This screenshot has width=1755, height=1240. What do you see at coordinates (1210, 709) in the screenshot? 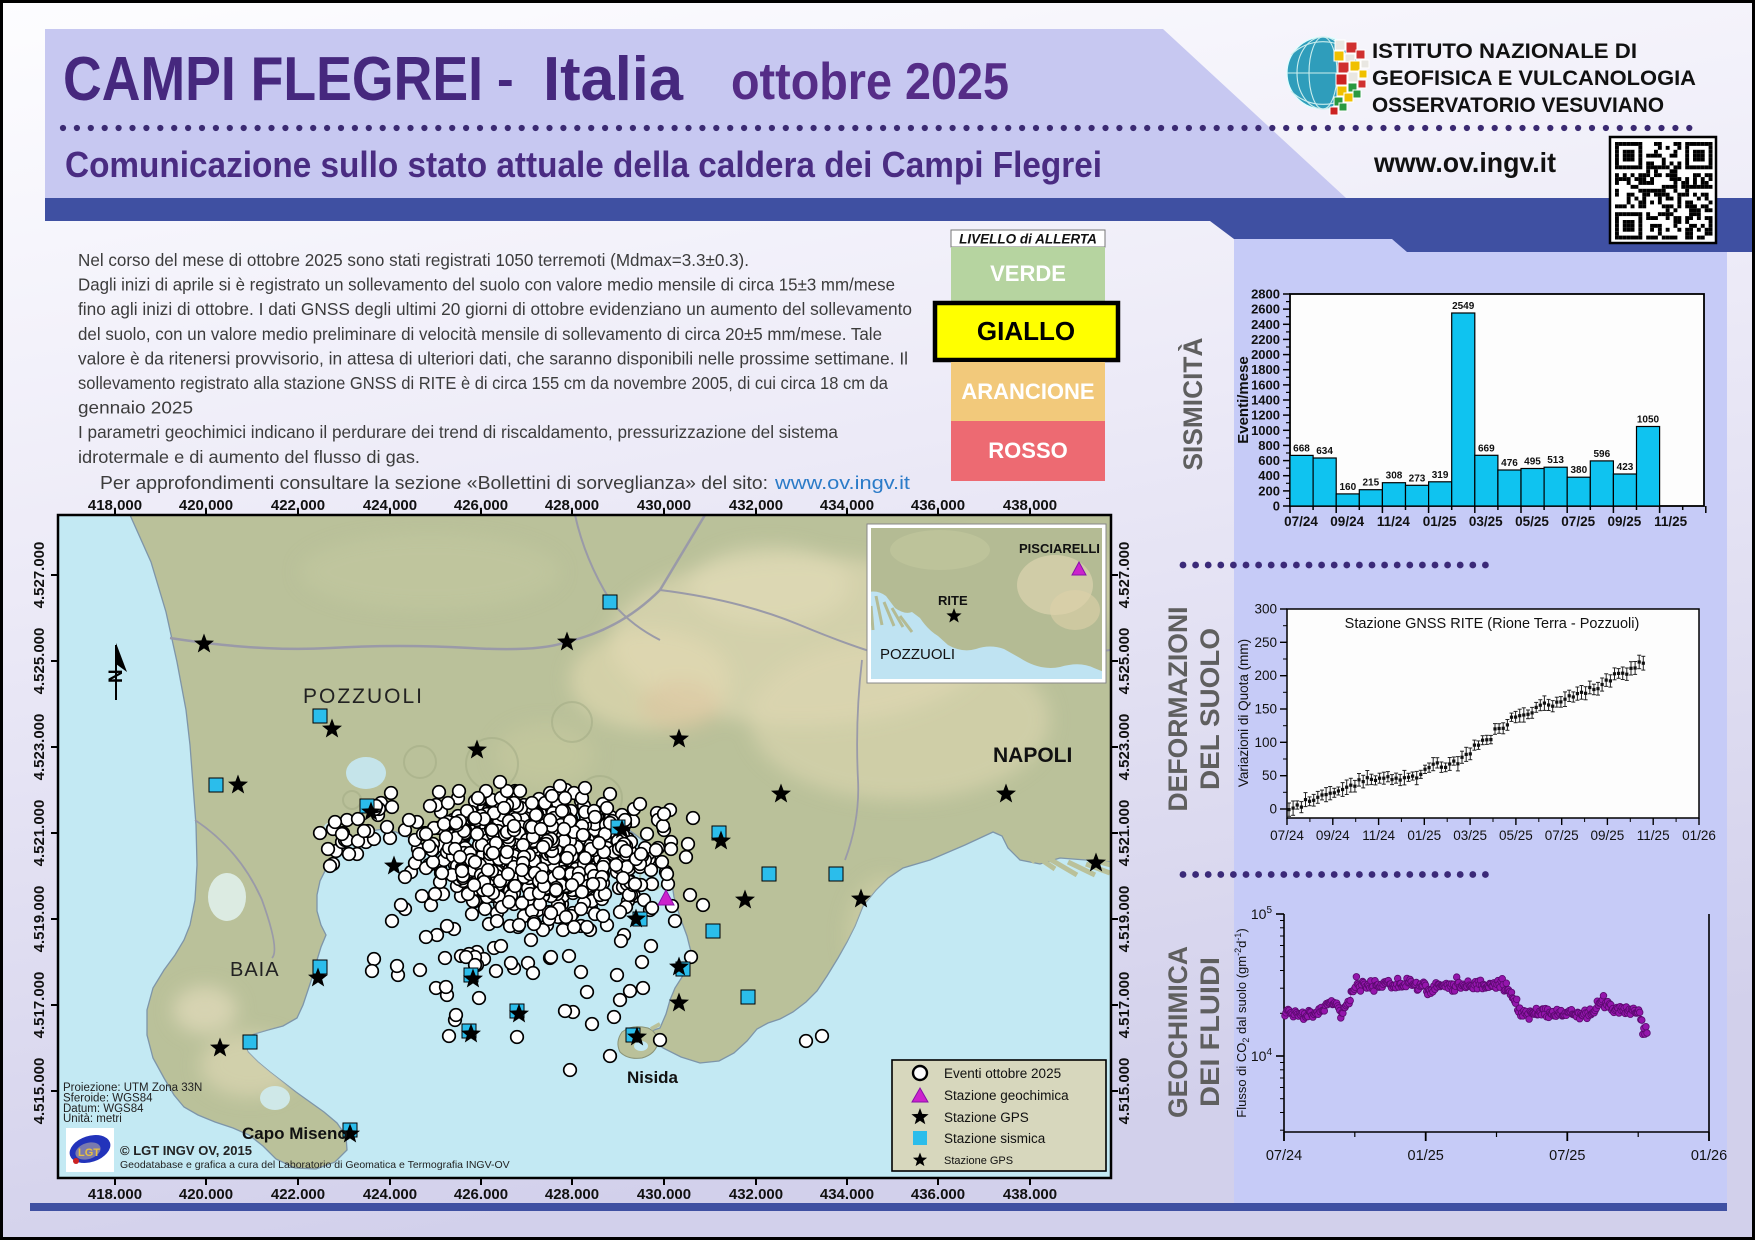
I see `svg-text: DEL SUOLO` at bounding box center [1210, 709].